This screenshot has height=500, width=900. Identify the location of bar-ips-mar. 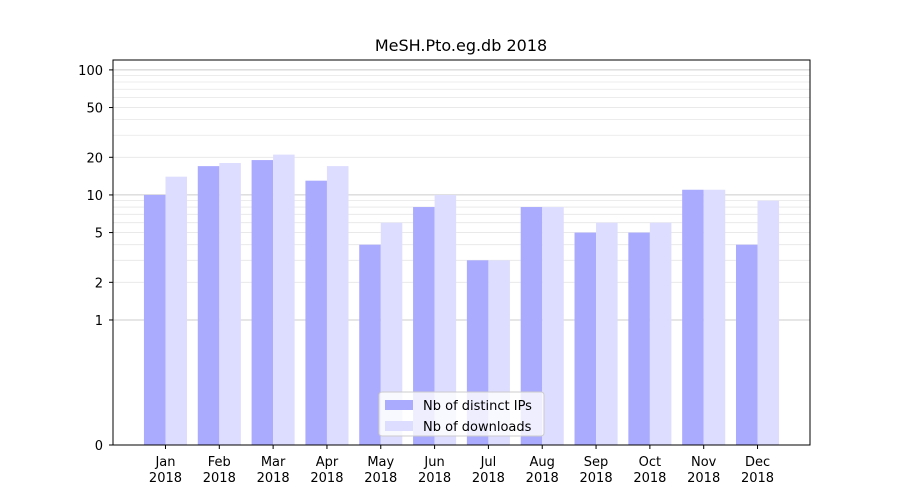
(262, 302).